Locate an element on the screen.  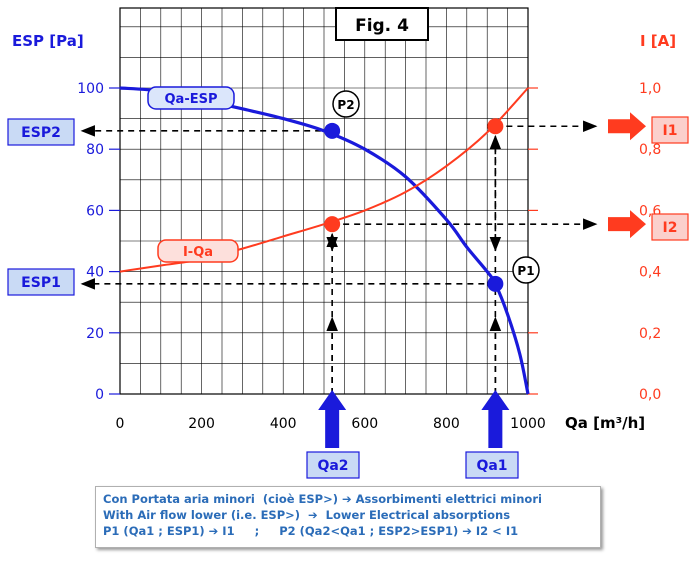
title-box is located at coordinates (382, 24).